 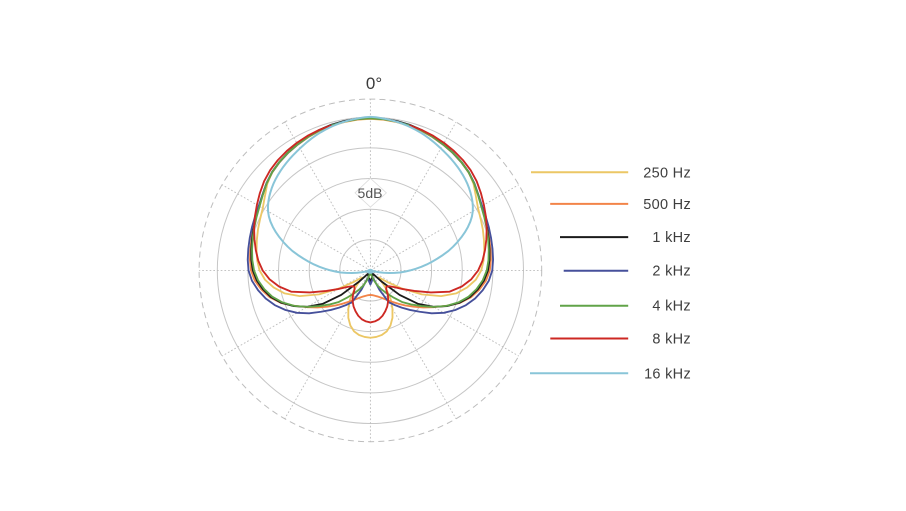 What do you see at coordinates (667, 374) in the screenshot?
I see `svg-text: 16 kHz` at bounding box center [667, 374].